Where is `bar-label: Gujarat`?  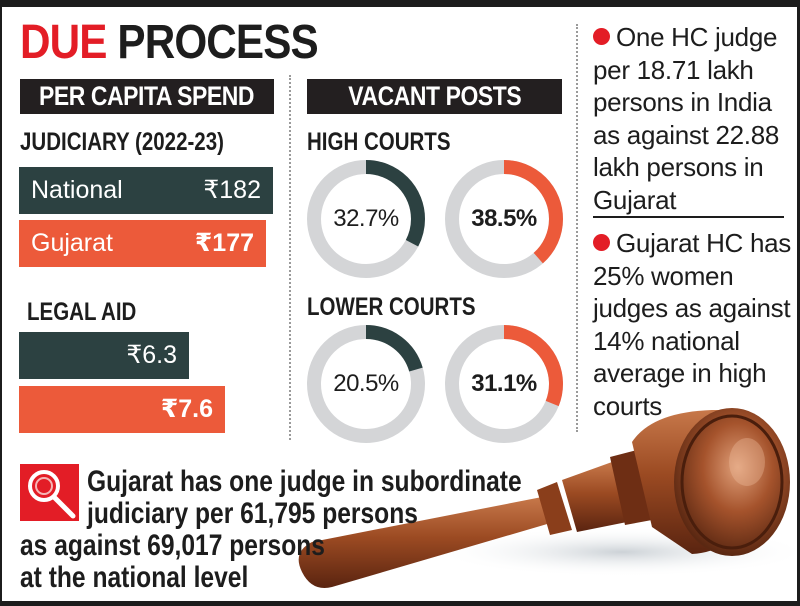 bar-label: Gujarat is located at coordinates (72, 243).